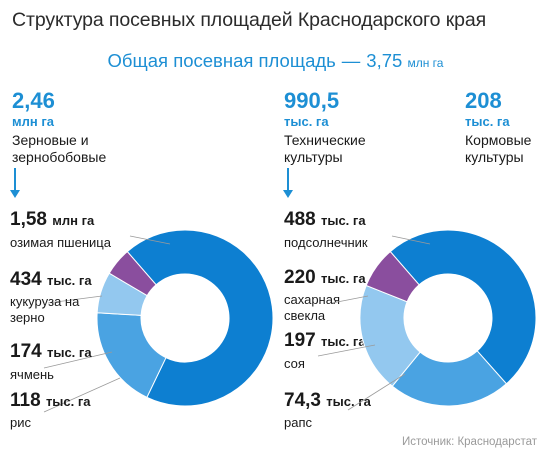 The image size is (551, 464). Describe the element at coordinates (298, 422) in the screenshot. I see `segment-name: рапс` at that location.